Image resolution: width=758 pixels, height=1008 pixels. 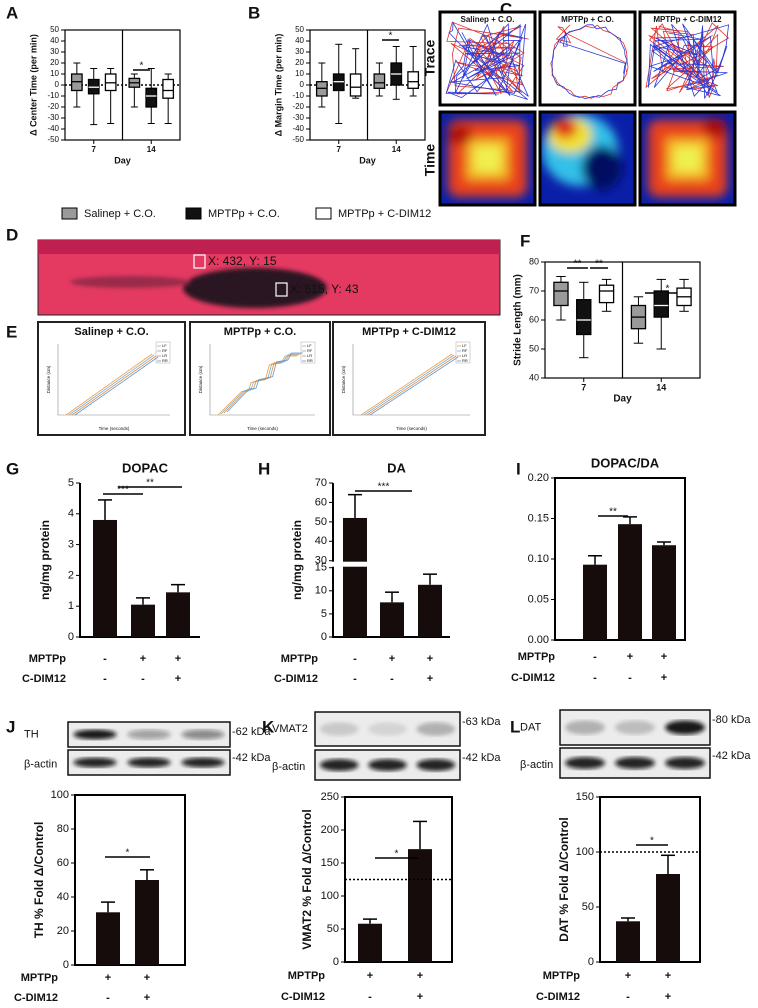 What do you see at coordinates (66, 965) in the screenshot?
I see `y-tick-label: 0` at bounding box center [66, 965].